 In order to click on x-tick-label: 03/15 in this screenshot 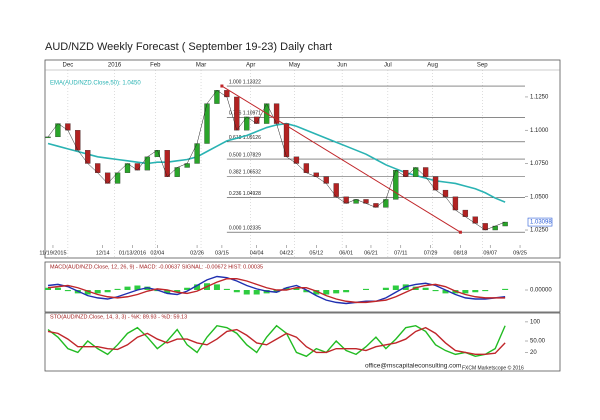, I will do `click(222, 253)`.